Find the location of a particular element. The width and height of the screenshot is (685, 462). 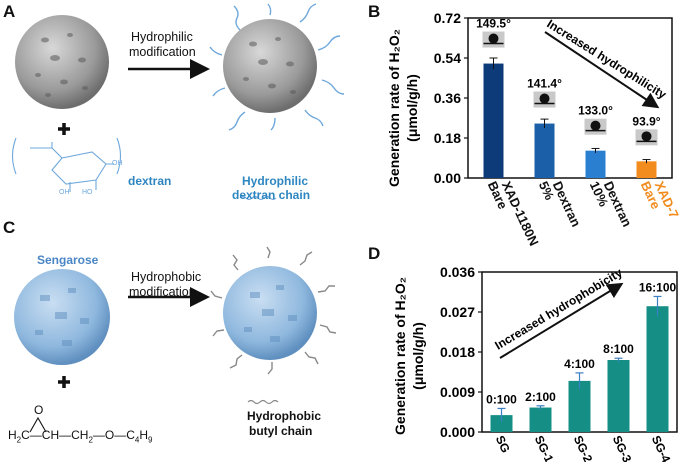

y-axis-unit-b: (μmol/g/h) is located at coordinates (412, 108).